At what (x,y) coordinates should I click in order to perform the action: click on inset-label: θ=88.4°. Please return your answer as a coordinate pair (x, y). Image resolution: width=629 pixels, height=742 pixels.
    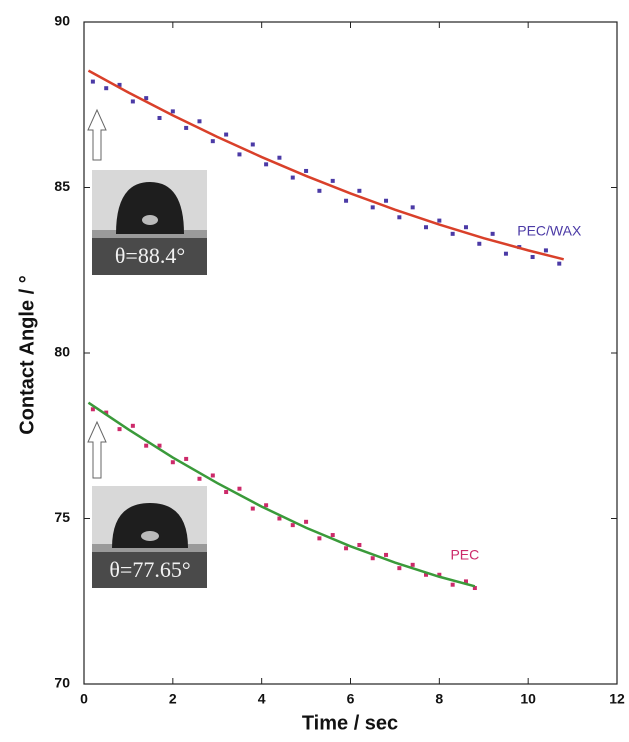
    Looking at the image, I should click on (150, 255).